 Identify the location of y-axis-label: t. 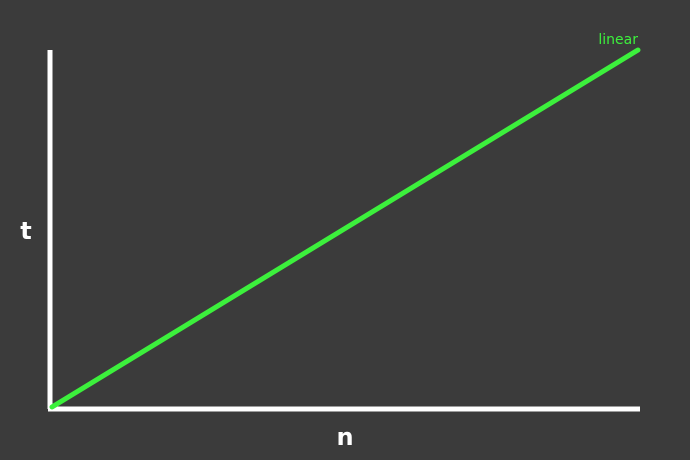
(25, 231).